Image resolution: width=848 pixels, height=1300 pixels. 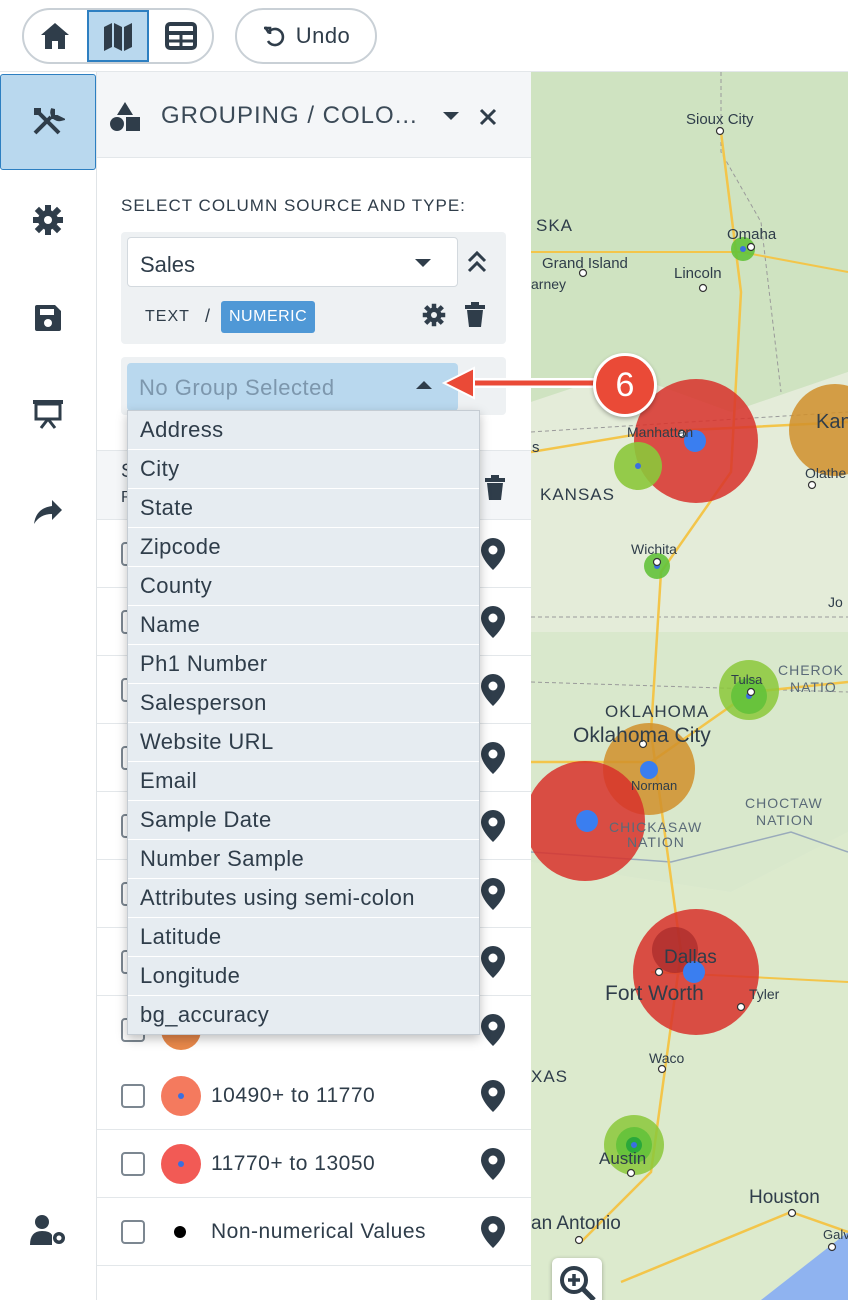 I want to click on map-label: Houston, so click(x=784, y=1197).